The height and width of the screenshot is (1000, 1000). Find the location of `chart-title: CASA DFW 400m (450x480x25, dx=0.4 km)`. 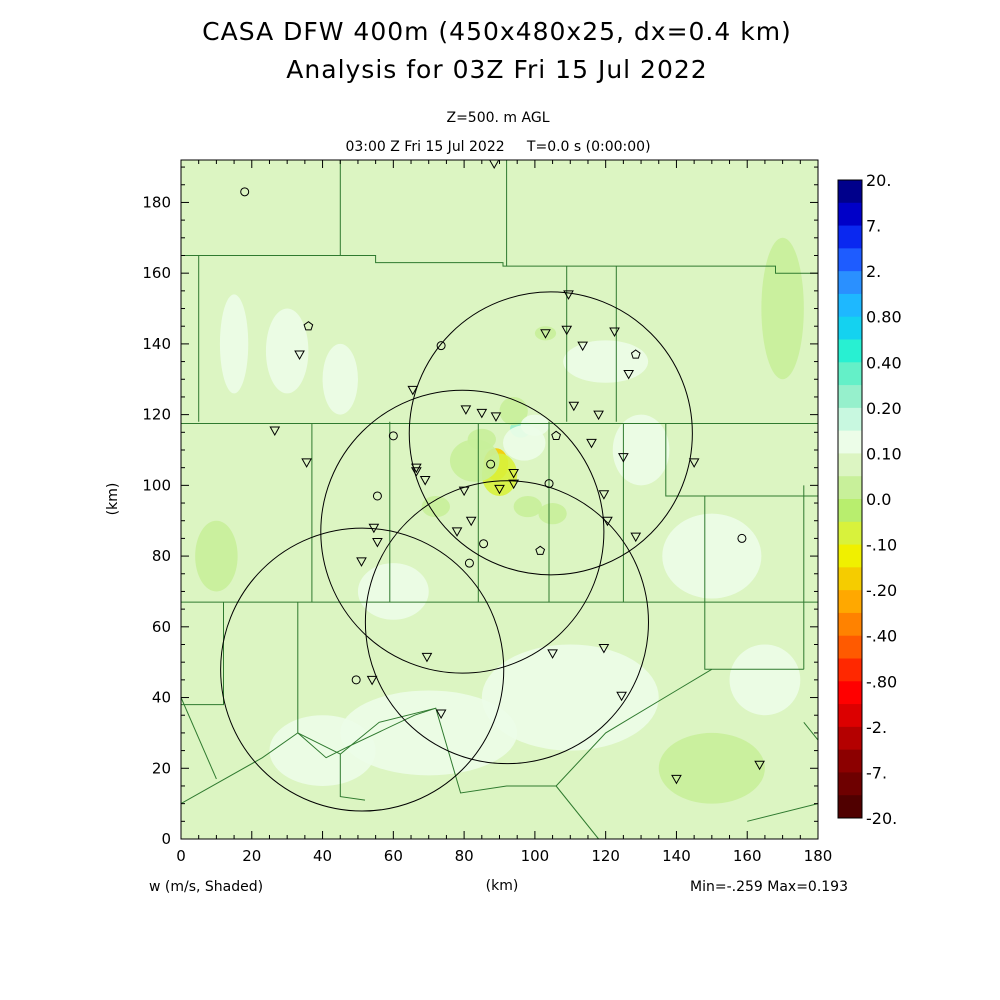

chart-title: CASA DFW 400m (450x480x25, dx=0.4 km) is located at coordinates (497, 31).